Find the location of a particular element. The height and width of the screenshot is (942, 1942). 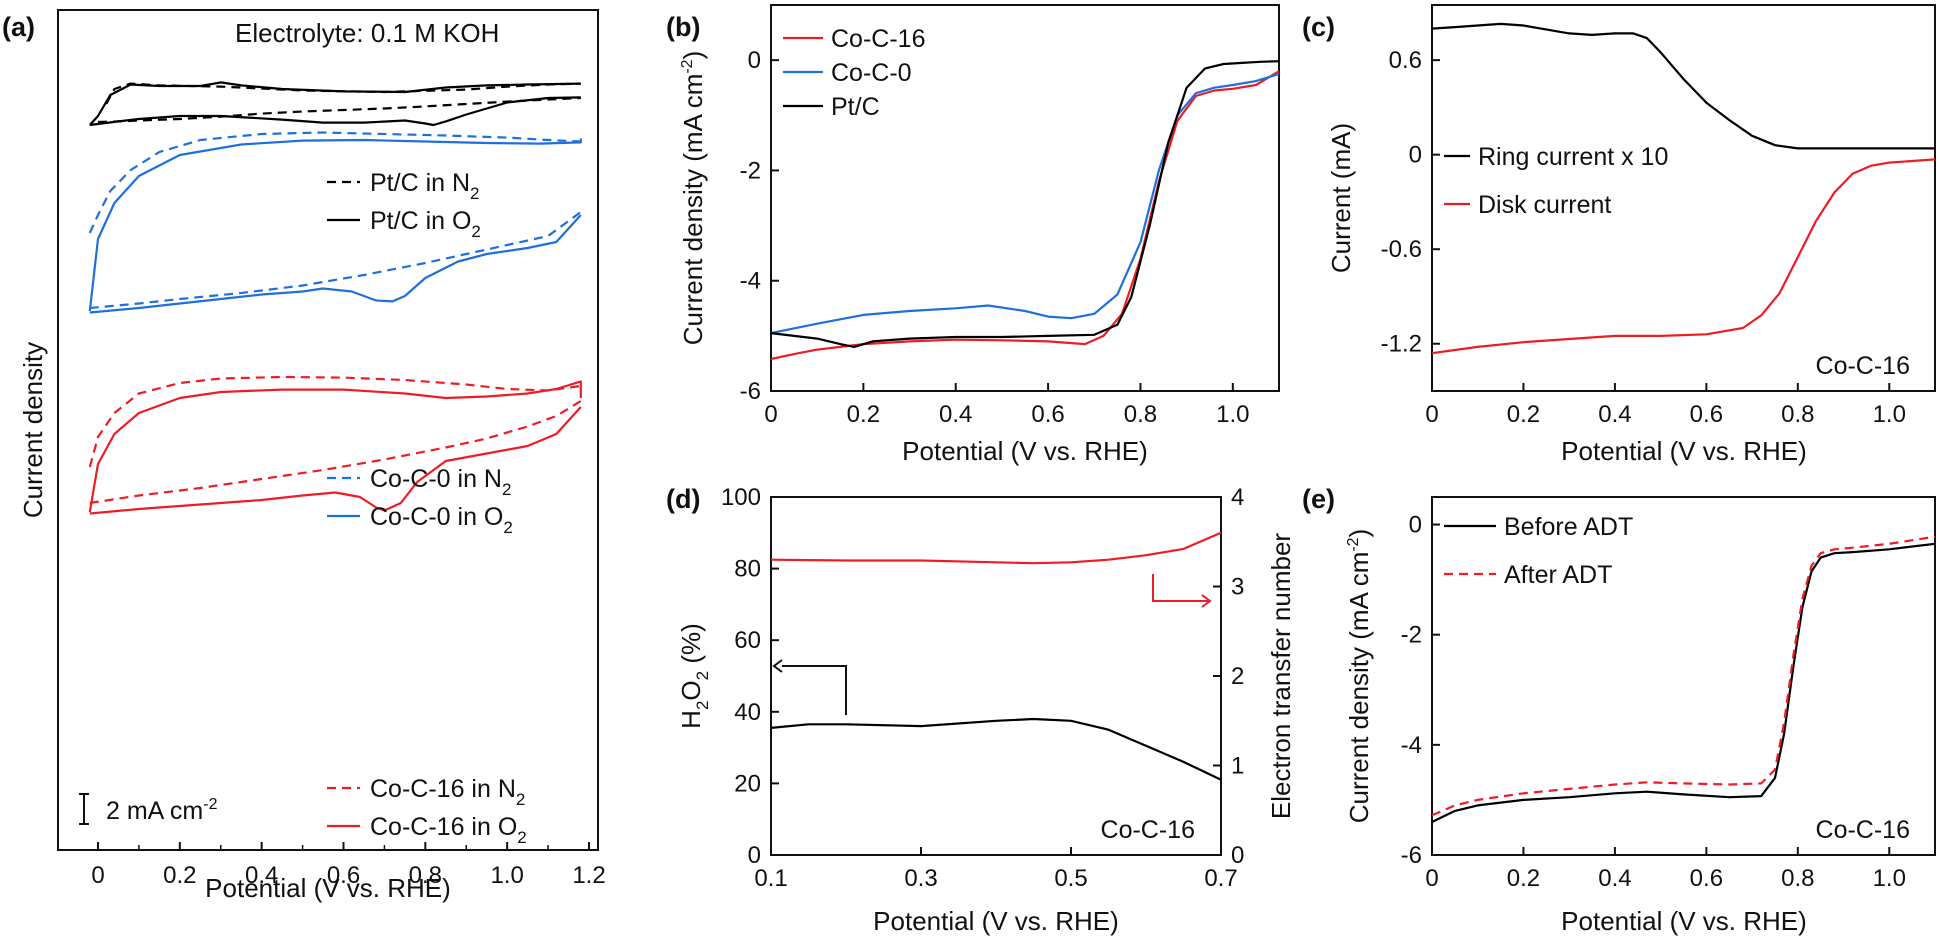

panel-a-x-ticks: 0 0.2 0.4 0.6 0.8 1.0 1.2 is located at coordinates (348, 865).